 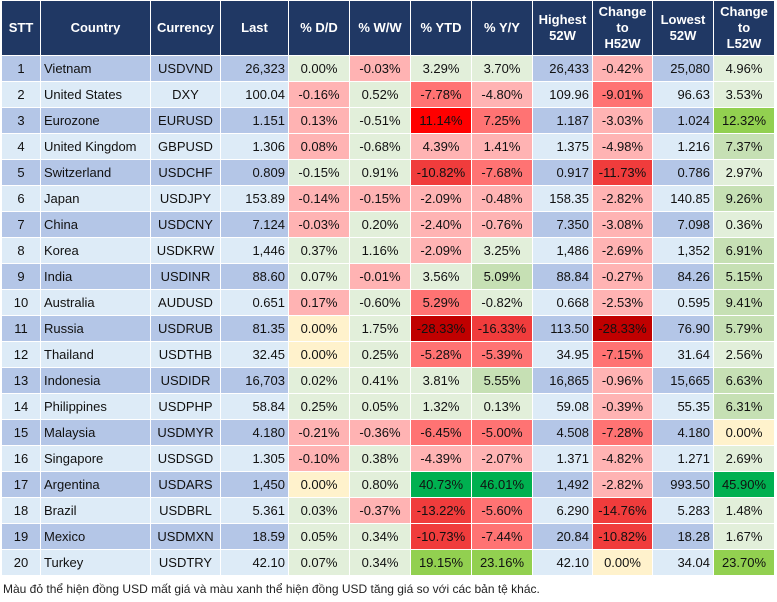 What do you see at coordinates (744, 302) in the screenshot?
I see `table-cell: 9.41%` at bounding box center [744, 302].